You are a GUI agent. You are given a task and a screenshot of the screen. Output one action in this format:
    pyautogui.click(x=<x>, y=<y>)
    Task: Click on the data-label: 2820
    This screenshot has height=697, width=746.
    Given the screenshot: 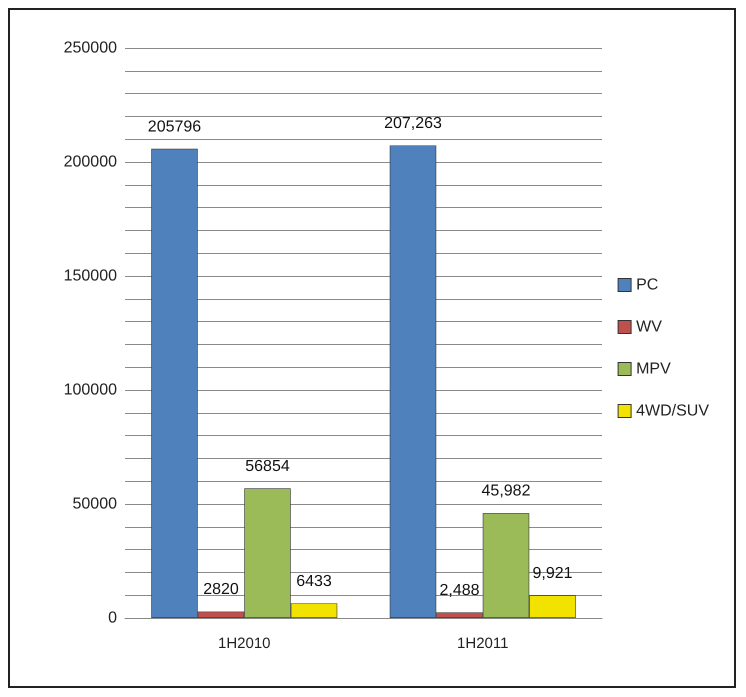 What is the action you would take?
    pyautogui.click(x=221, y=589)
    